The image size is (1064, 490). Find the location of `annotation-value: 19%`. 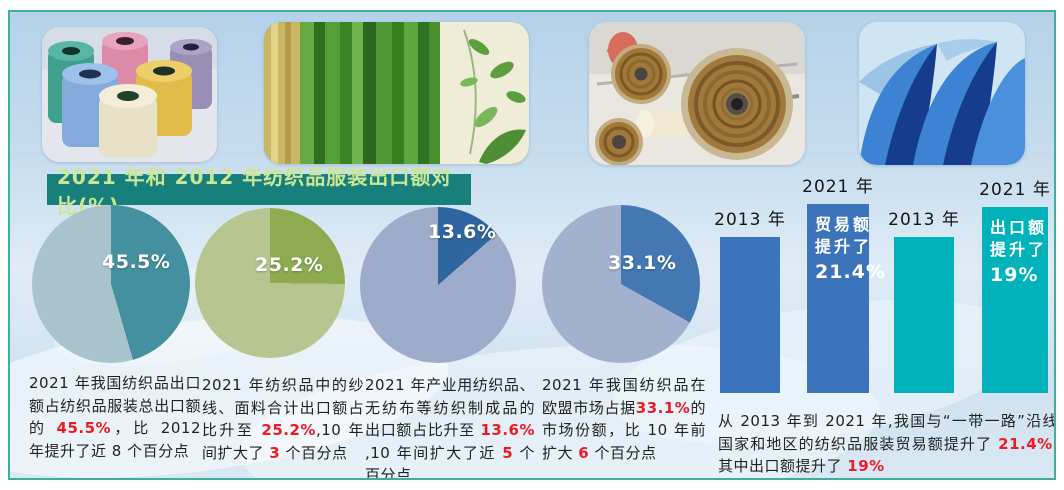

annotation-value: 19% is located at coordinates (1014, 274).